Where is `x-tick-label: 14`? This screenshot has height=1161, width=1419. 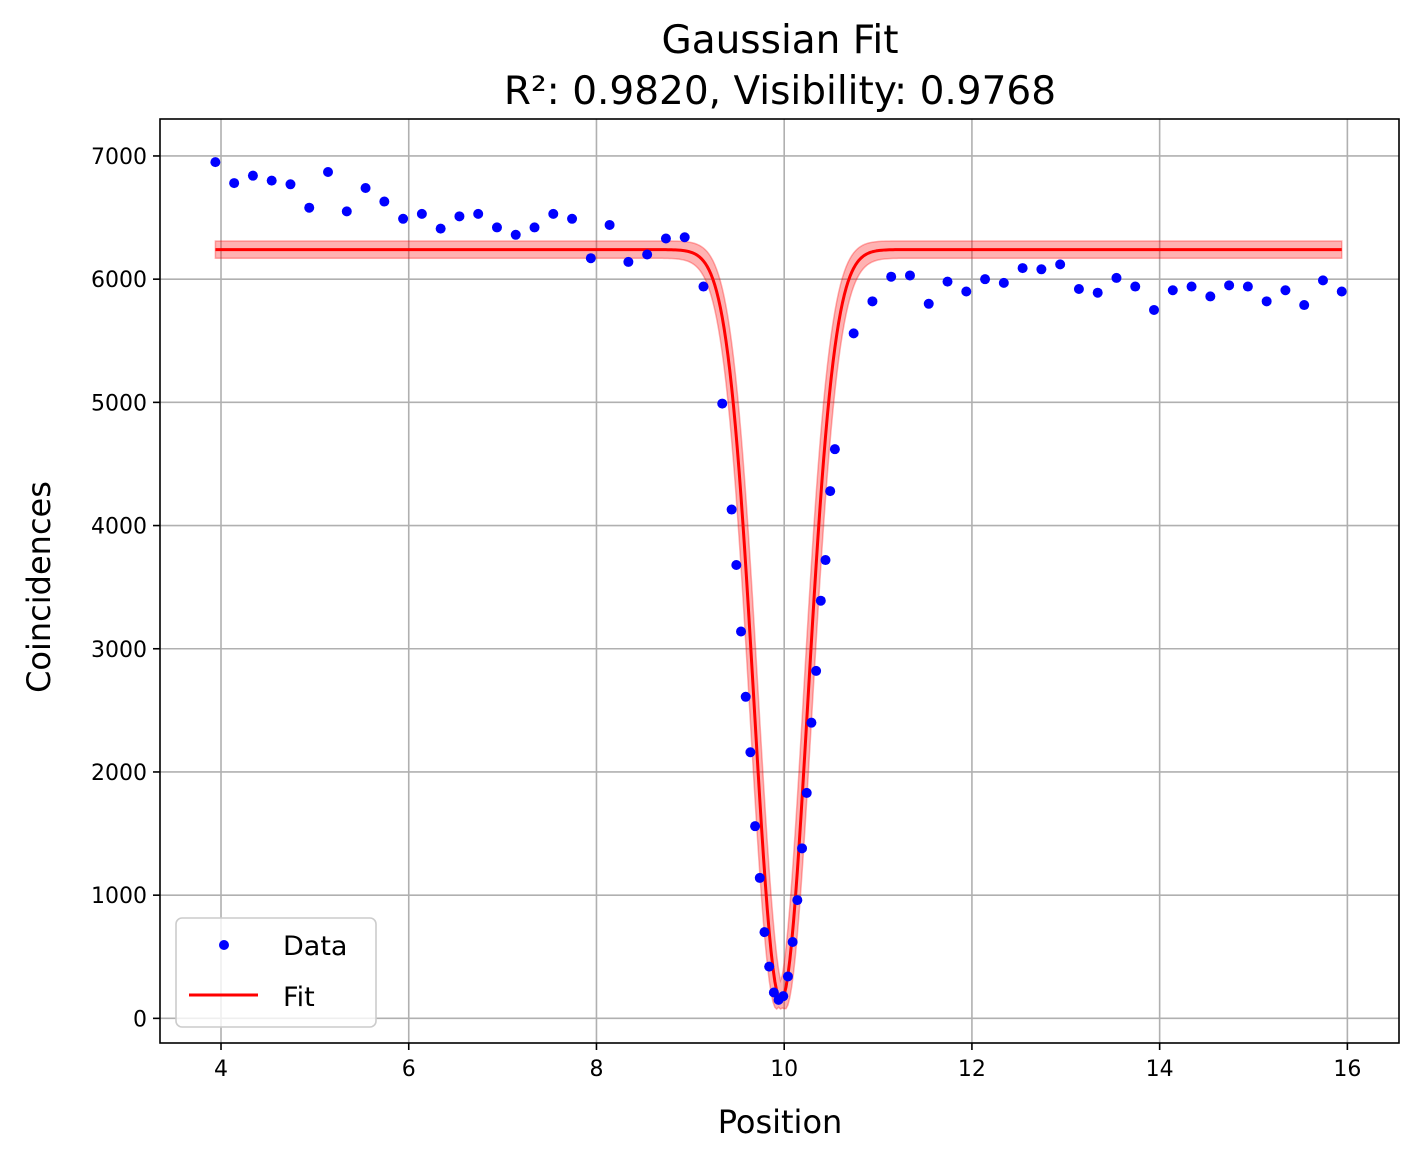 x-tick-label: 14 is located at coordinates (1160, 1069).